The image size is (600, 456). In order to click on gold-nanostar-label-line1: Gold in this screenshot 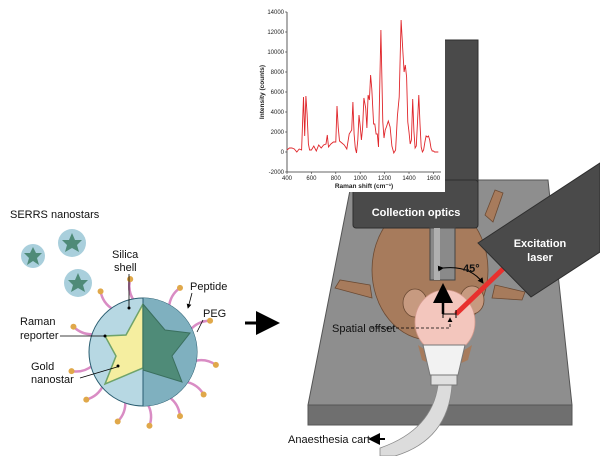, I will do `click(42, 367)`.